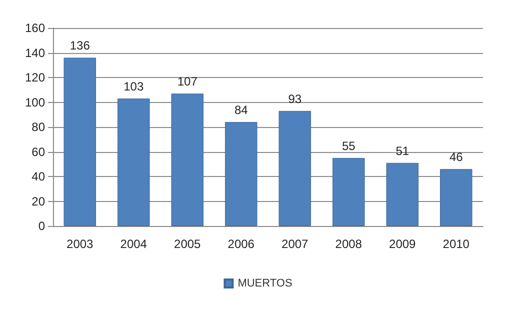 Image resolution: width=519 pixels, height=315 pixels. Describe the element at coordinates (456, 157) in the screenshot. I see `data-label: 46` at that location.